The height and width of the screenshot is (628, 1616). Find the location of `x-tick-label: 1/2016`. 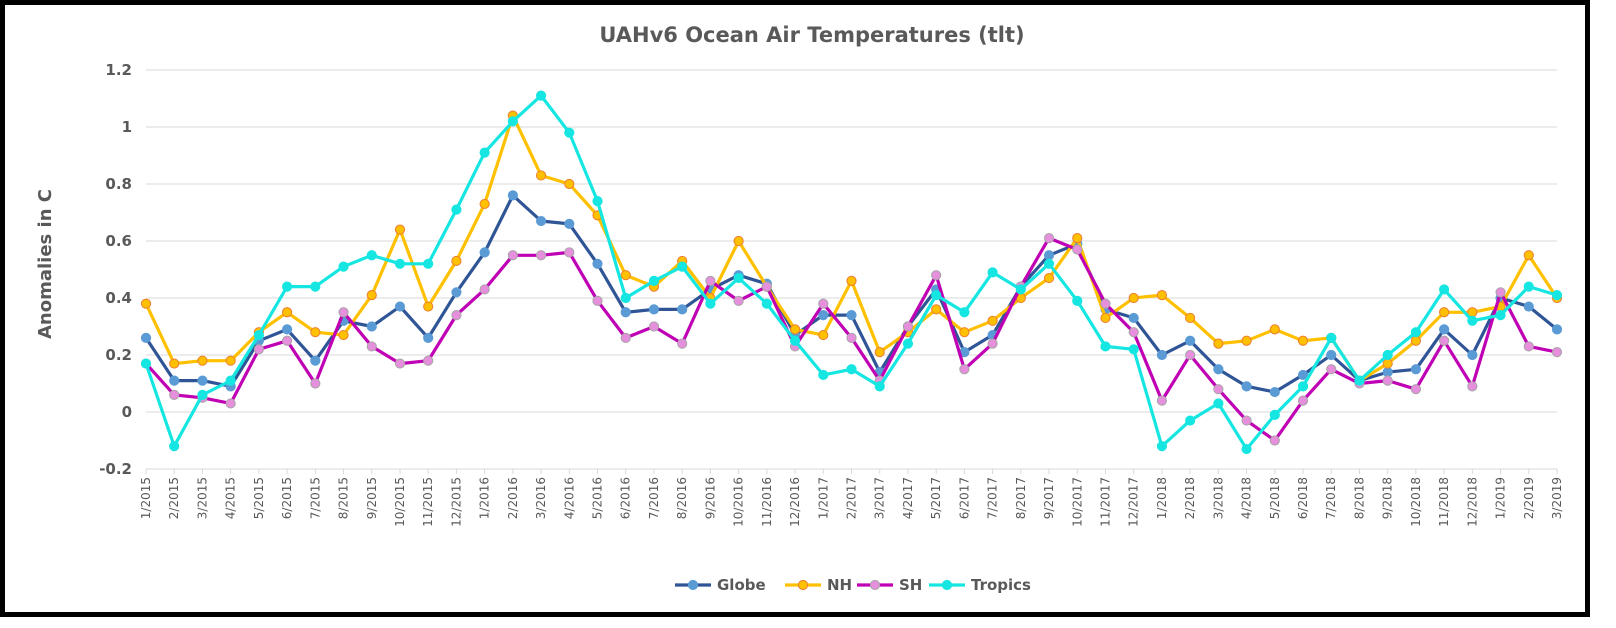

x-tick-label: 1/2016 is located at coordinates (485, 498).